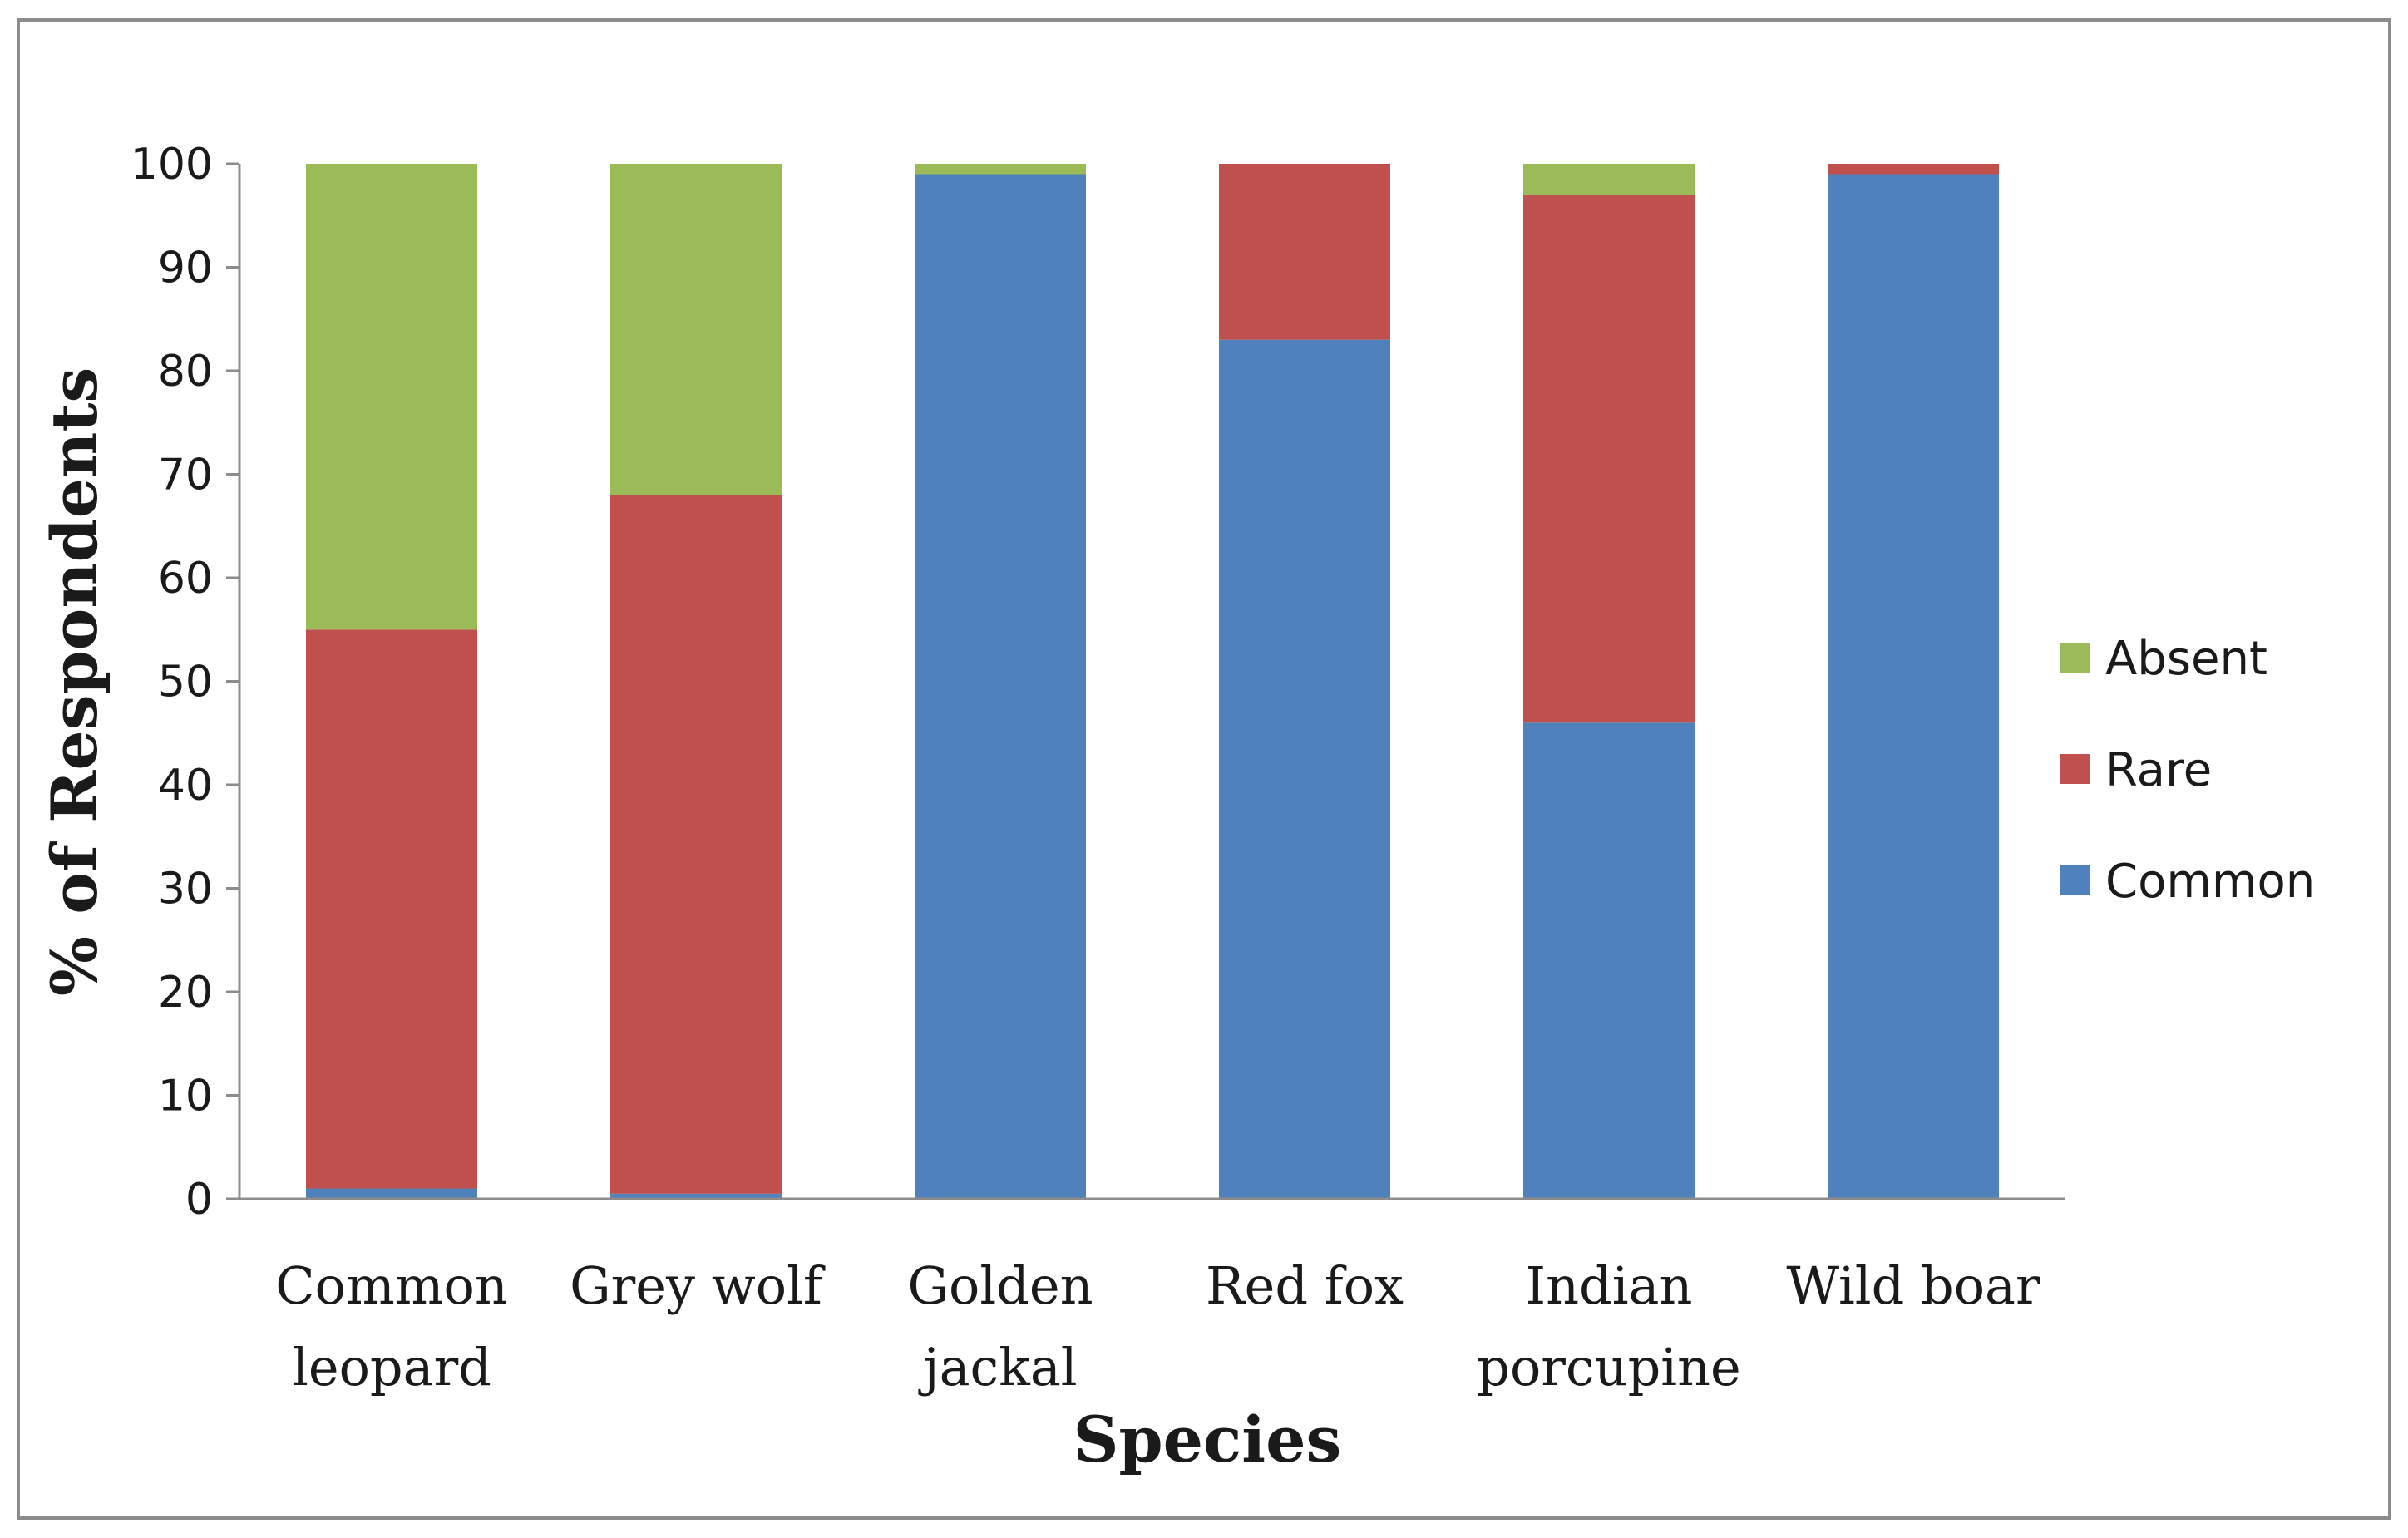 The image size is (2408, 1538). I want to click on bar-absent-common-leopard, so click(392, 397).